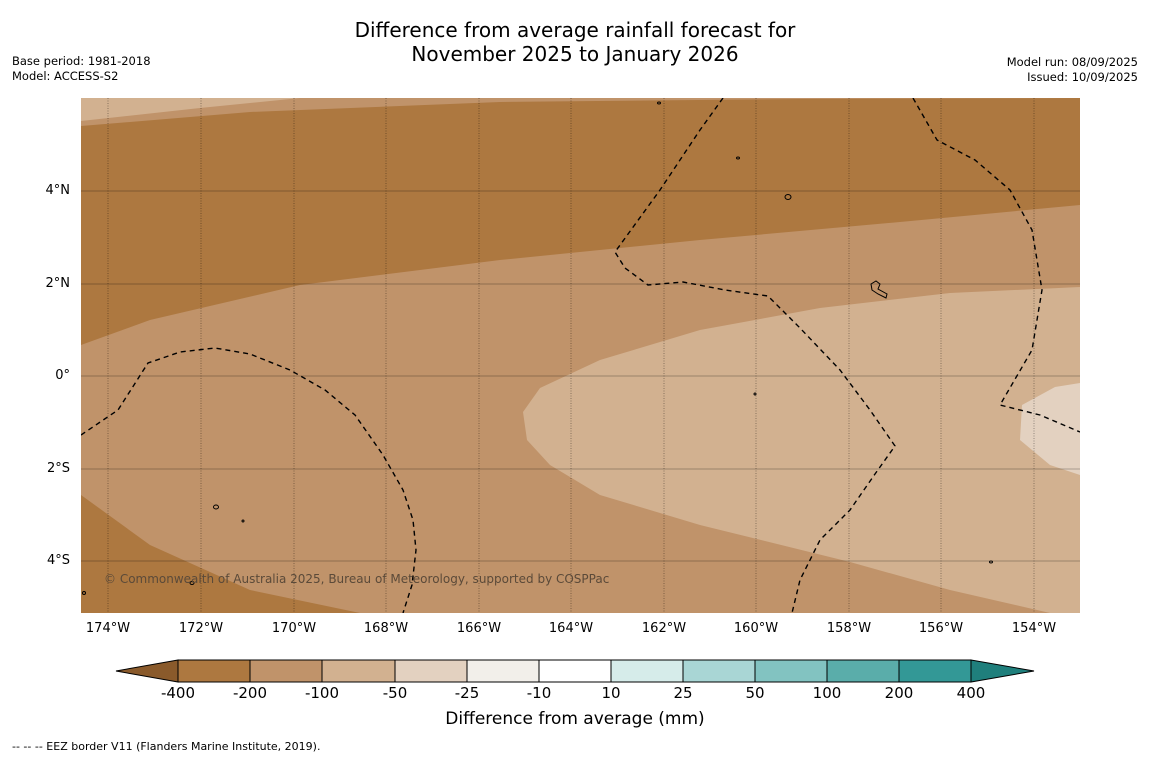  I want to click on model-text: Model: ACCESS-S2, so click(65, 76).